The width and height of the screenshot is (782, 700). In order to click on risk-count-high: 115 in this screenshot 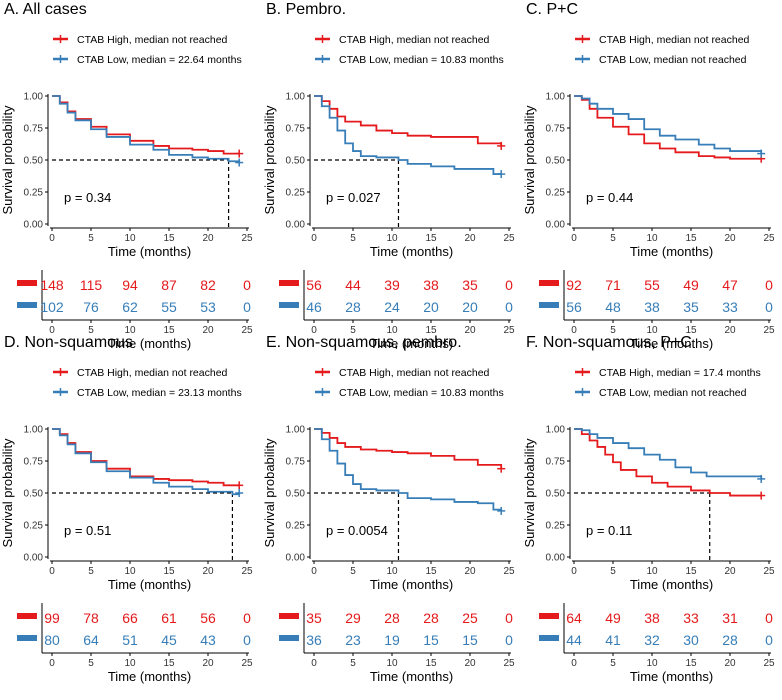, I will do `click(91, 285)`.